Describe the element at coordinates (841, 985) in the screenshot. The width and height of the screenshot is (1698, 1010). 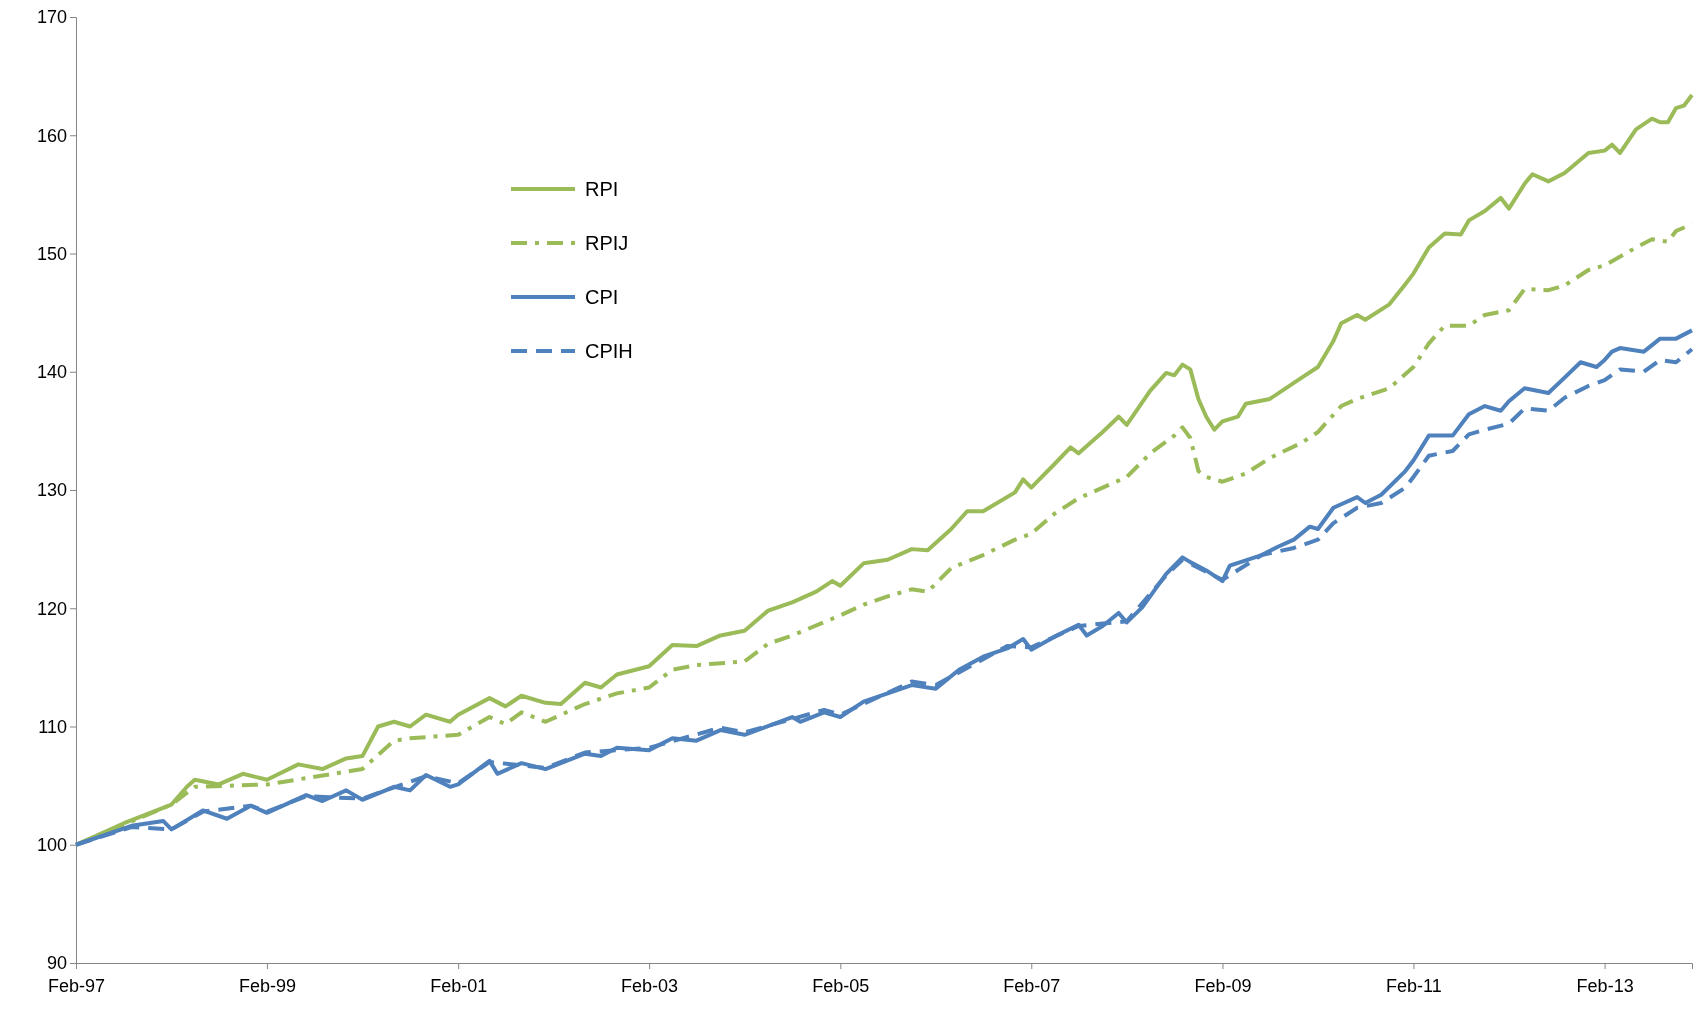
I see `x-tick-label: Feb-05` at that location.